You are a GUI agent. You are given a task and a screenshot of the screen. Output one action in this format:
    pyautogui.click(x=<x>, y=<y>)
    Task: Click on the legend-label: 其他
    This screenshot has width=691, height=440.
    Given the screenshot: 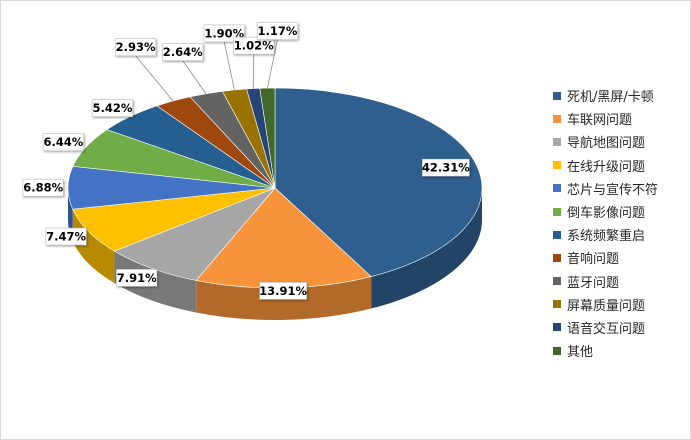 What is the action you would take?
    pyautogui.click(x=580, y=353)
    